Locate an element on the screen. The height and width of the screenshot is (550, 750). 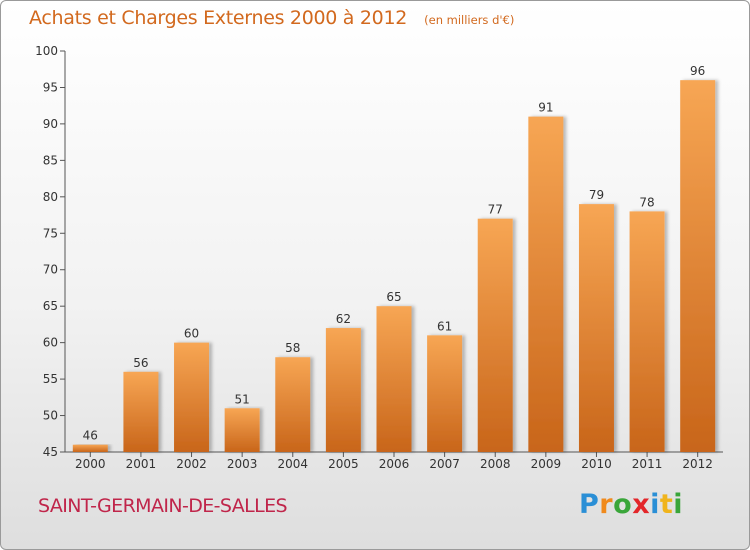
bar-value-label: 79 is located at coordinates (596, 195).